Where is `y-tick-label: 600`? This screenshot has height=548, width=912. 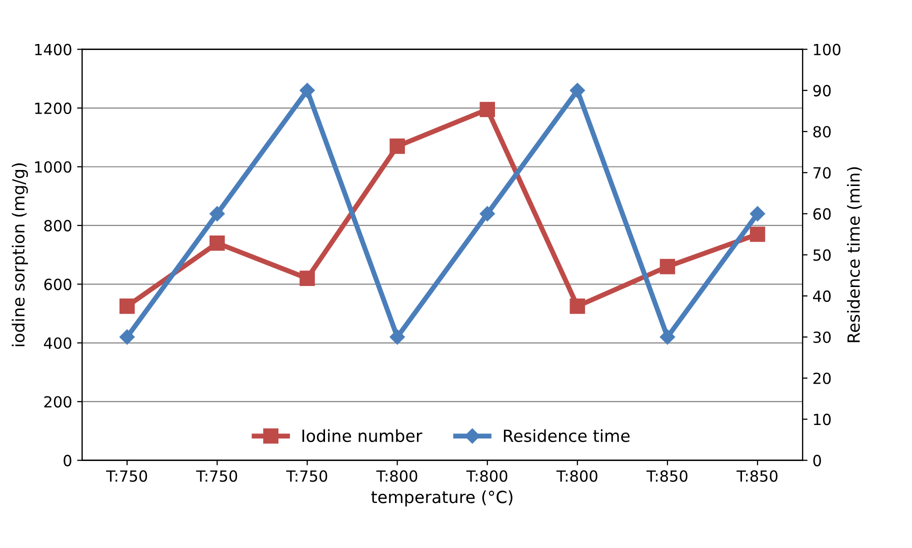
y-tick-label: 600 is located at coordinates (58, 284).